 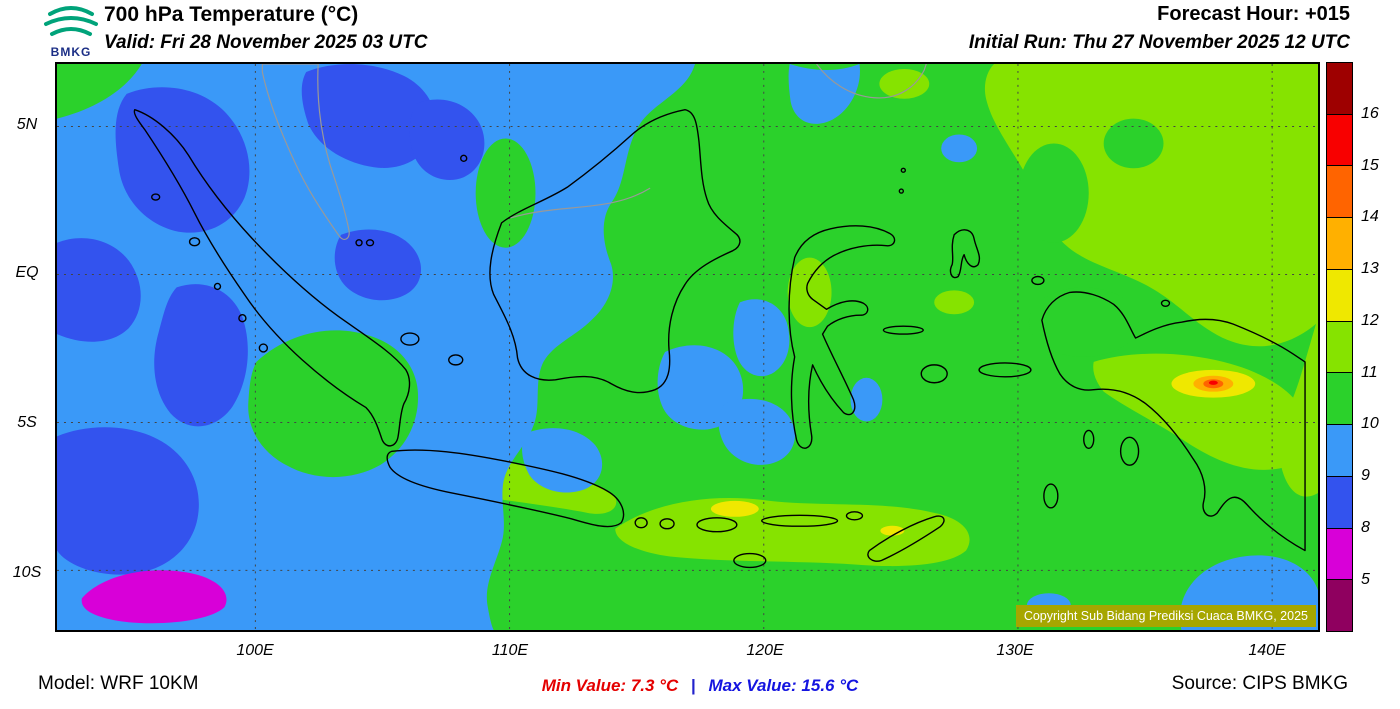 What do you see at coordinates (1165, 303) in the screenshot?
I see `coast-biak` at bounding box center [1165, 303].